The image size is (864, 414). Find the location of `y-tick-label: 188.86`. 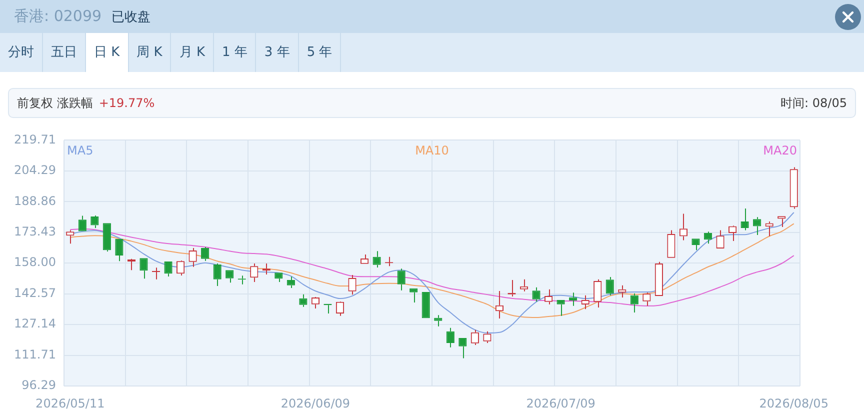

y-tick-label: 188.86 is located at coordinates (35, 201).